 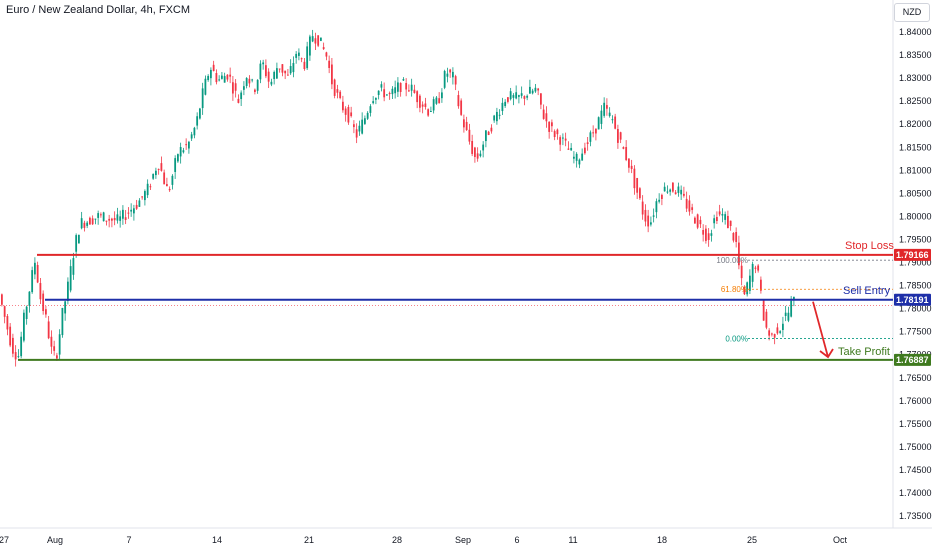 I want to click on y-tick-label: 1.82500, so click(x=915, y=101).